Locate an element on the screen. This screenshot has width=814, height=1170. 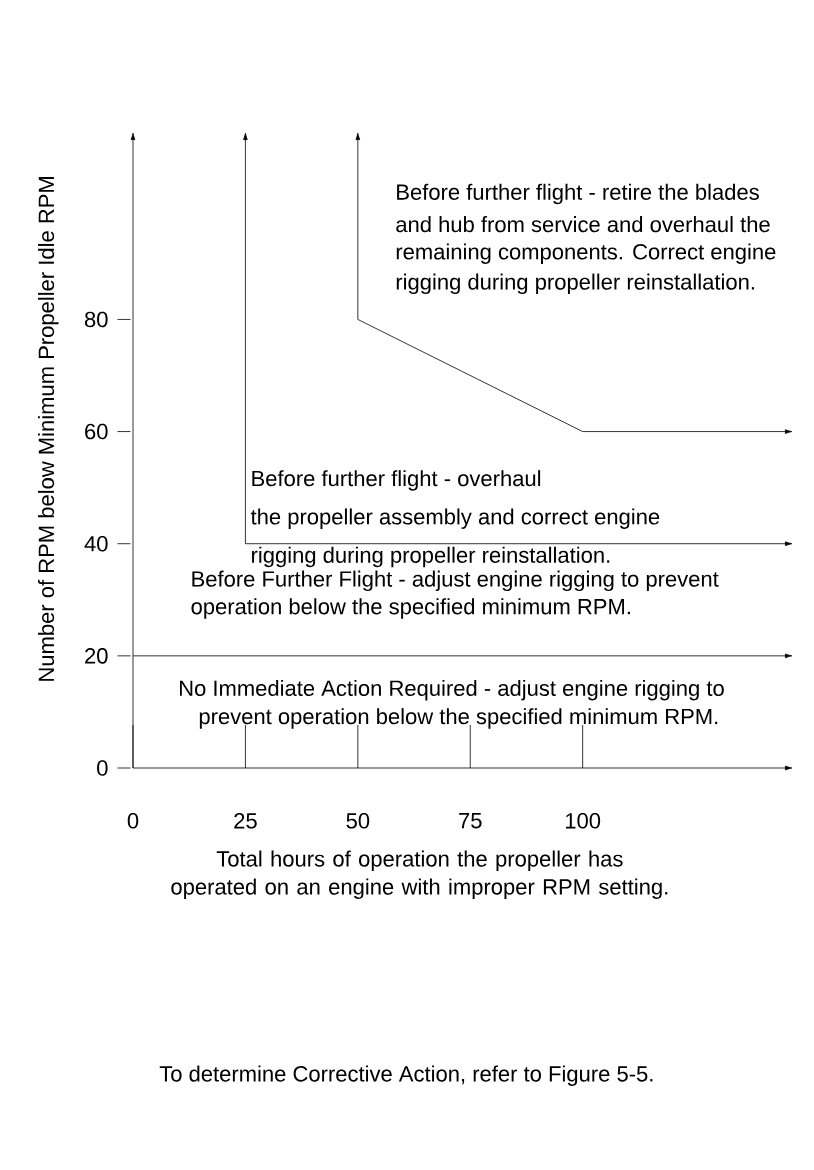
y-tick-label: 0 is located at coordinates (102, 768).